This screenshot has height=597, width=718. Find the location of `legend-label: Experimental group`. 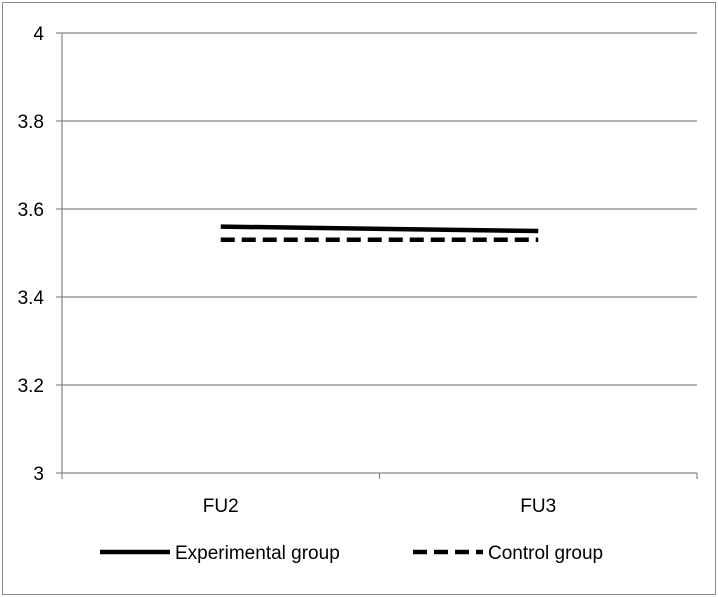

legend-label: Experimental group is located at coordinates (257, 553).